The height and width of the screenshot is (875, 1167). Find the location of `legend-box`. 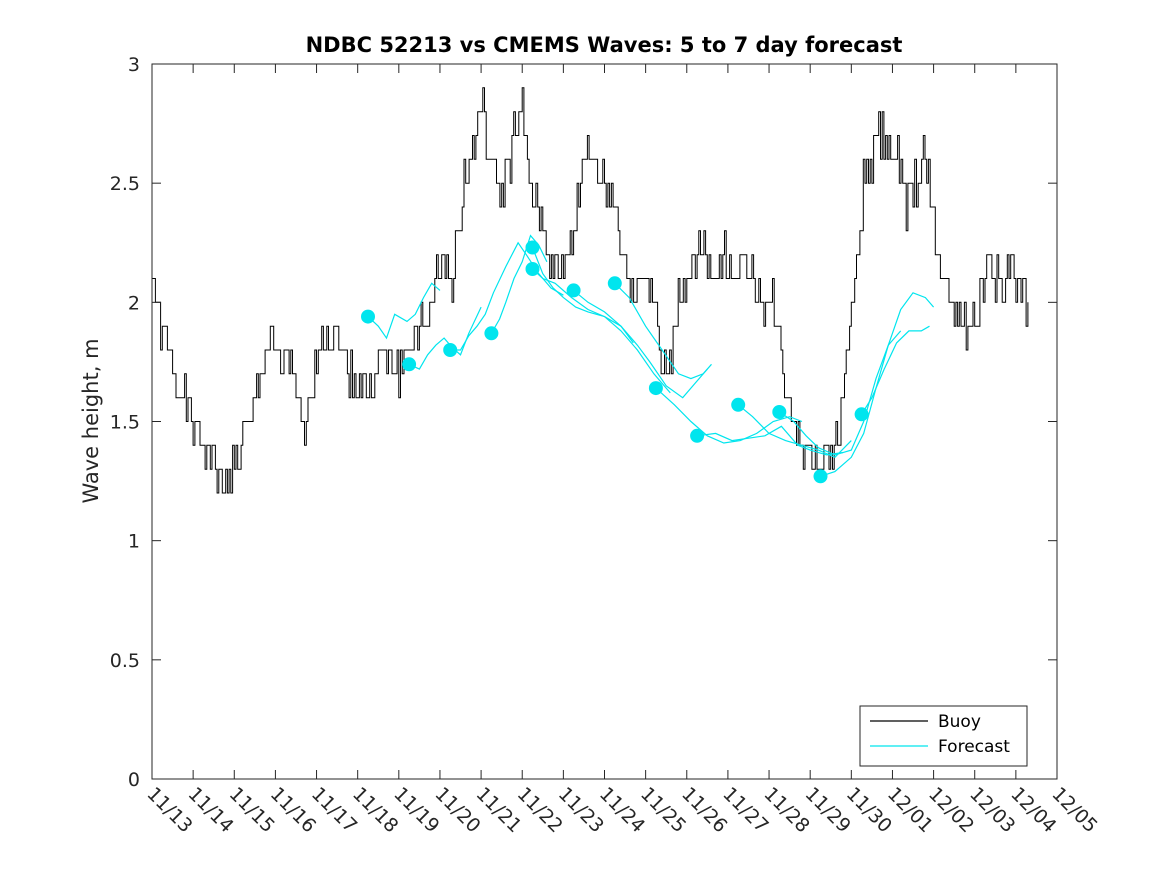

legend-box is located at coordinates (943, 736).